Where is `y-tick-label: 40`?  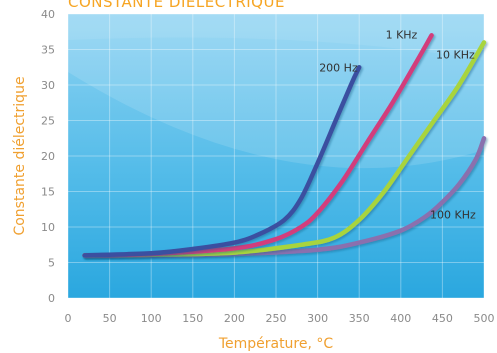 y-tick-label: 40 is located at coordinates (48, 14).